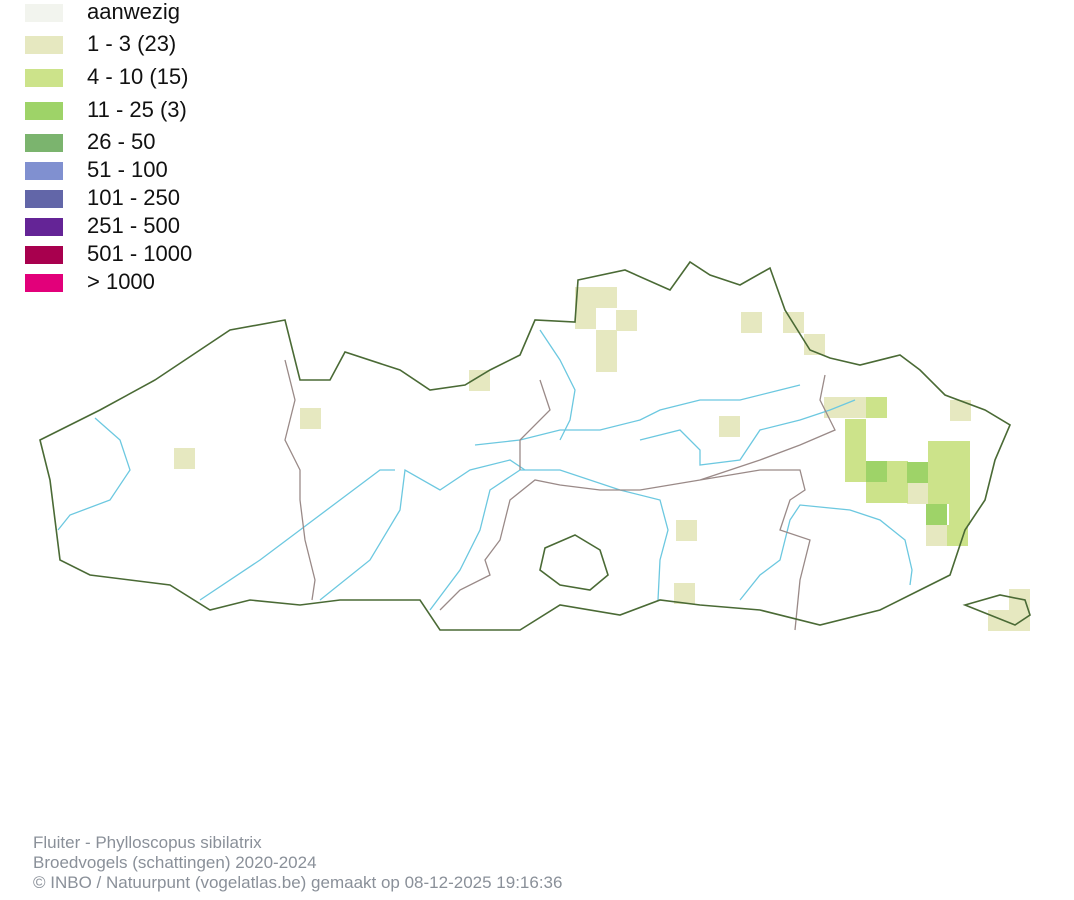  I want to click on legend-item: 51 - 100, so click(155, 169).